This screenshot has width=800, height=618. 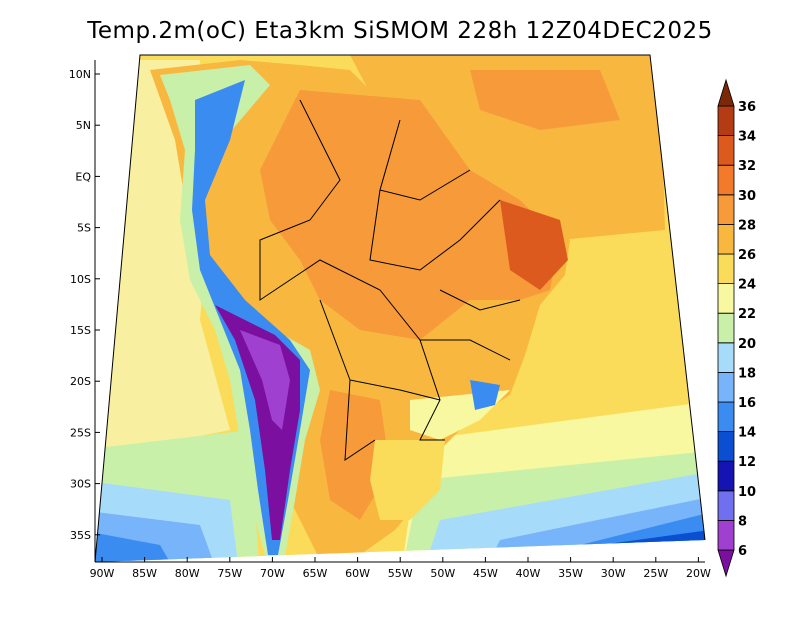 I want to click on northeast-hottest, so click(x=534, y=245).